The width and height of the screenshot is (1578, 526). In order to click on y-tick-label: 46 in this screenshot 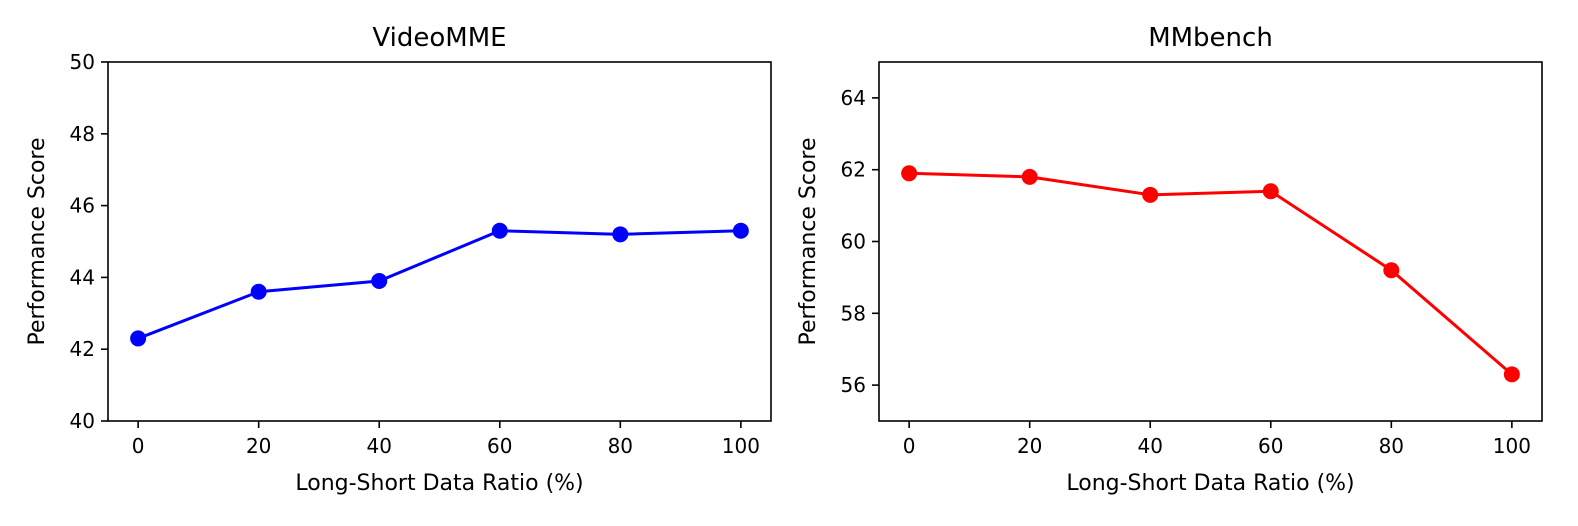, I will do `click(82, 206)`.